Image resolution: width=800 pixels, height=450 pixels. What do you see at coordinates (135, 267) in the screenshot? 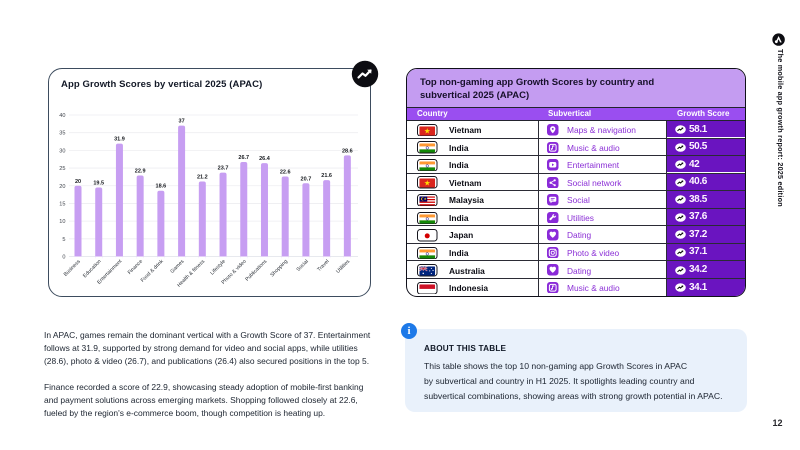
I see `svg-text: Finance` at bounding box center [135, 267].